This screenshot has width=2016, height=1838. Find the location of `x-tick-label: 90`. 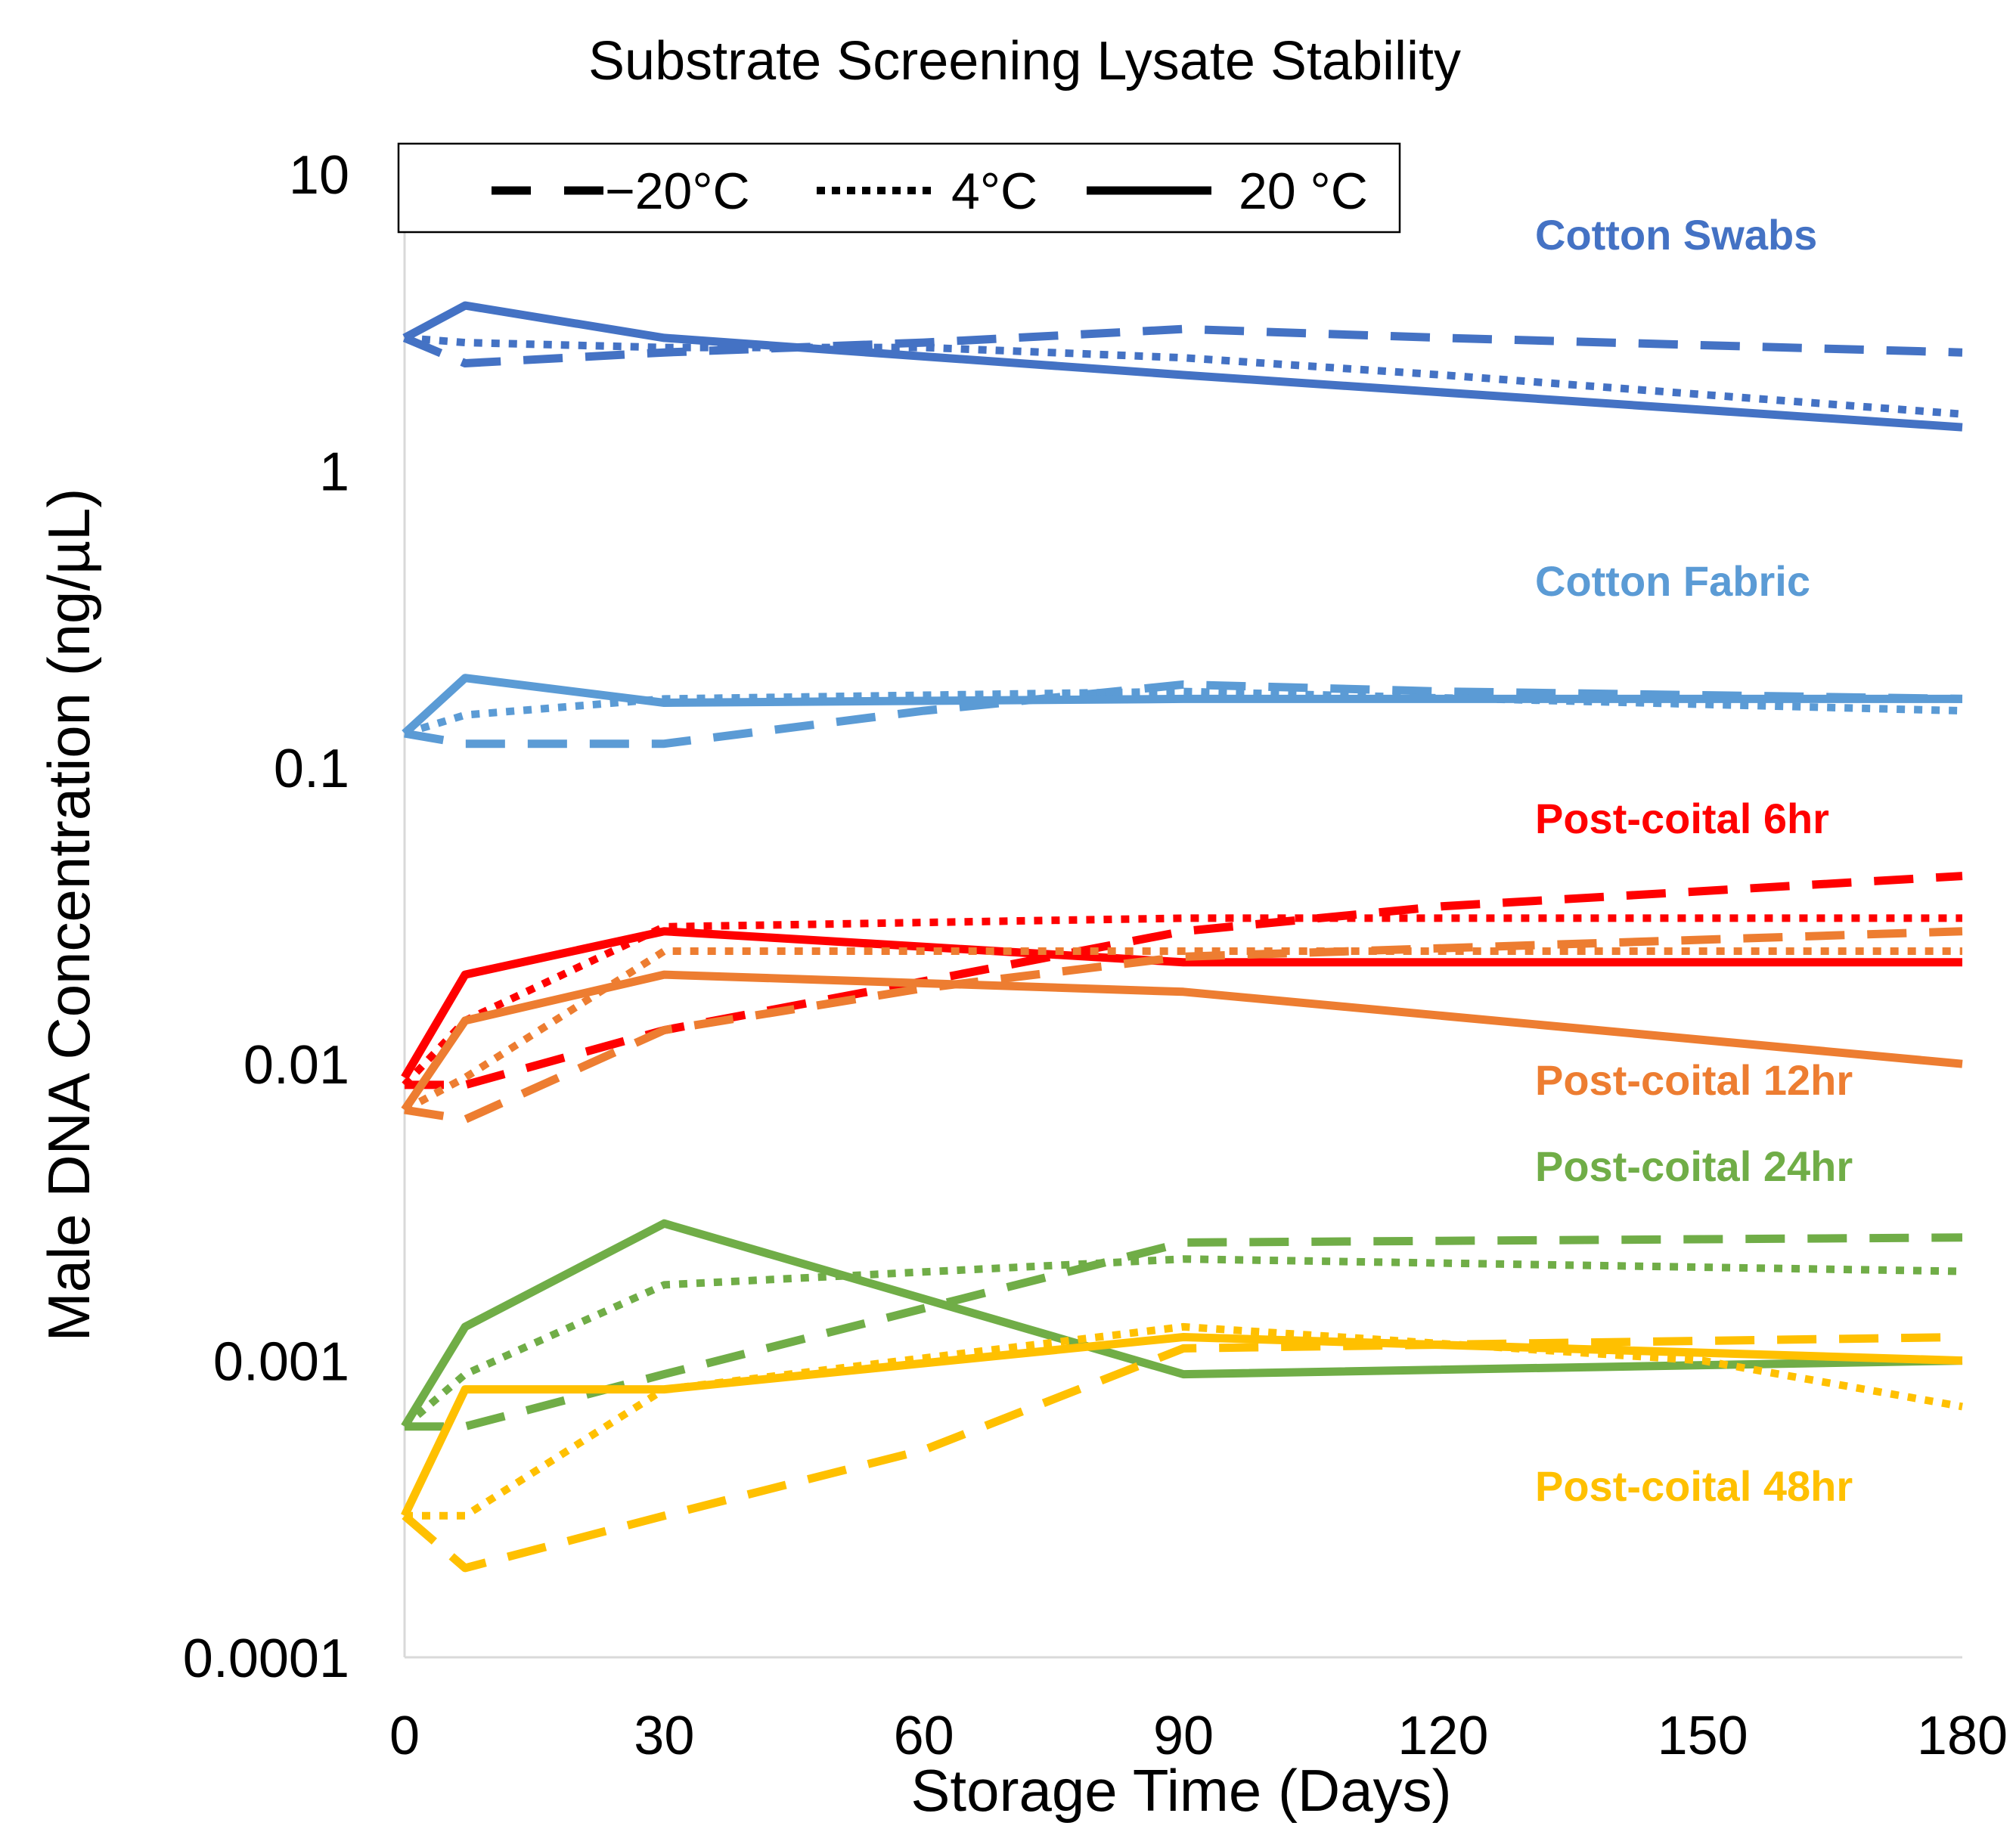

x-tick-label: 90 is located at coordinates (1183, 1736).